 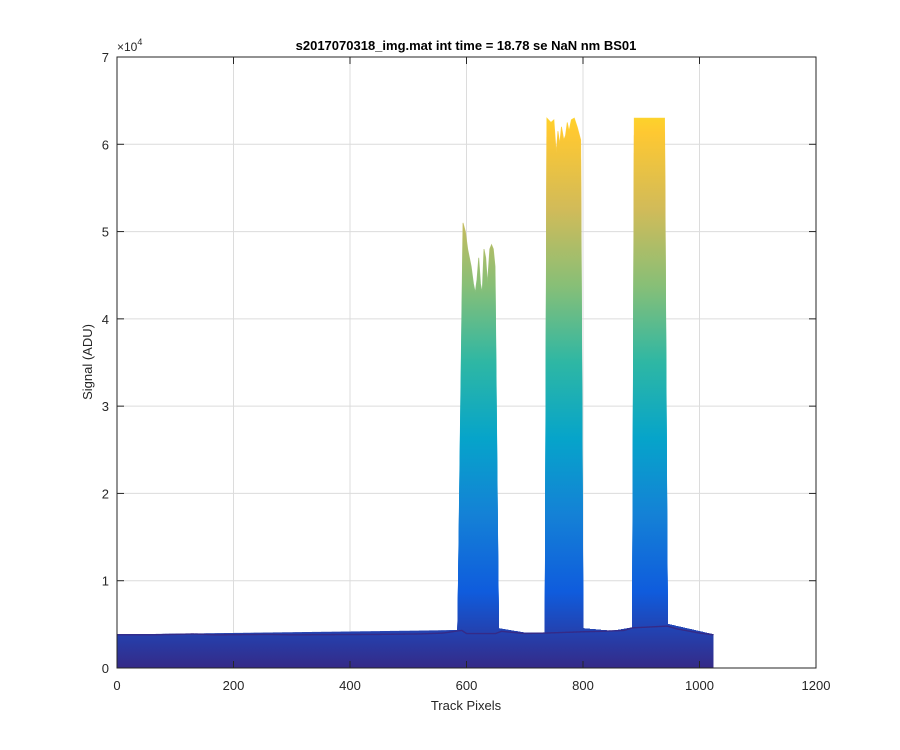 What do you see at coordinates (467, 685) in the screenshot?
I see `x-tick-label: 600` at bounding box center [467, 685].